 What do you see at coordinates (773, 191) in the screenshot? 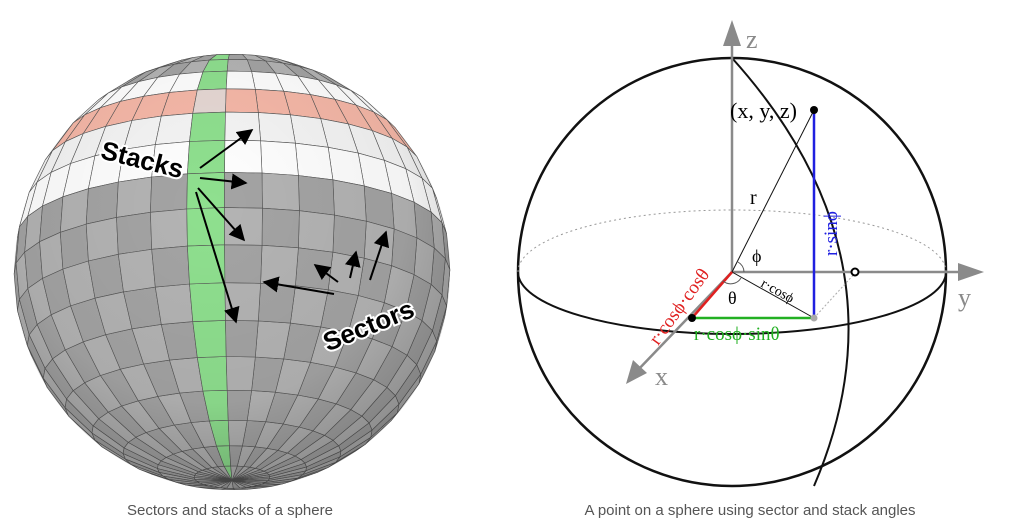
I see `radius-line` at bounding box center [773, 191].